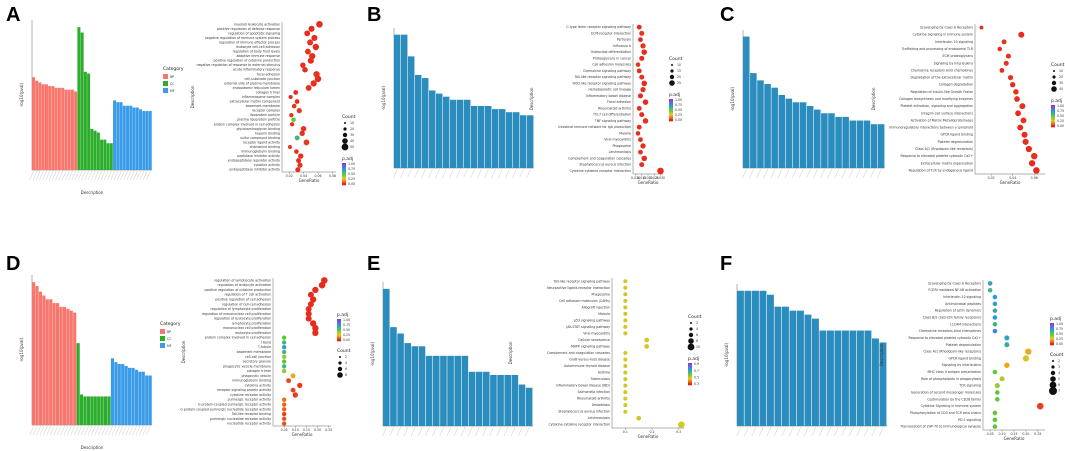  I want to click on panel-a-dot-category-label-15: extracellular matrix component, so click(255, 102).